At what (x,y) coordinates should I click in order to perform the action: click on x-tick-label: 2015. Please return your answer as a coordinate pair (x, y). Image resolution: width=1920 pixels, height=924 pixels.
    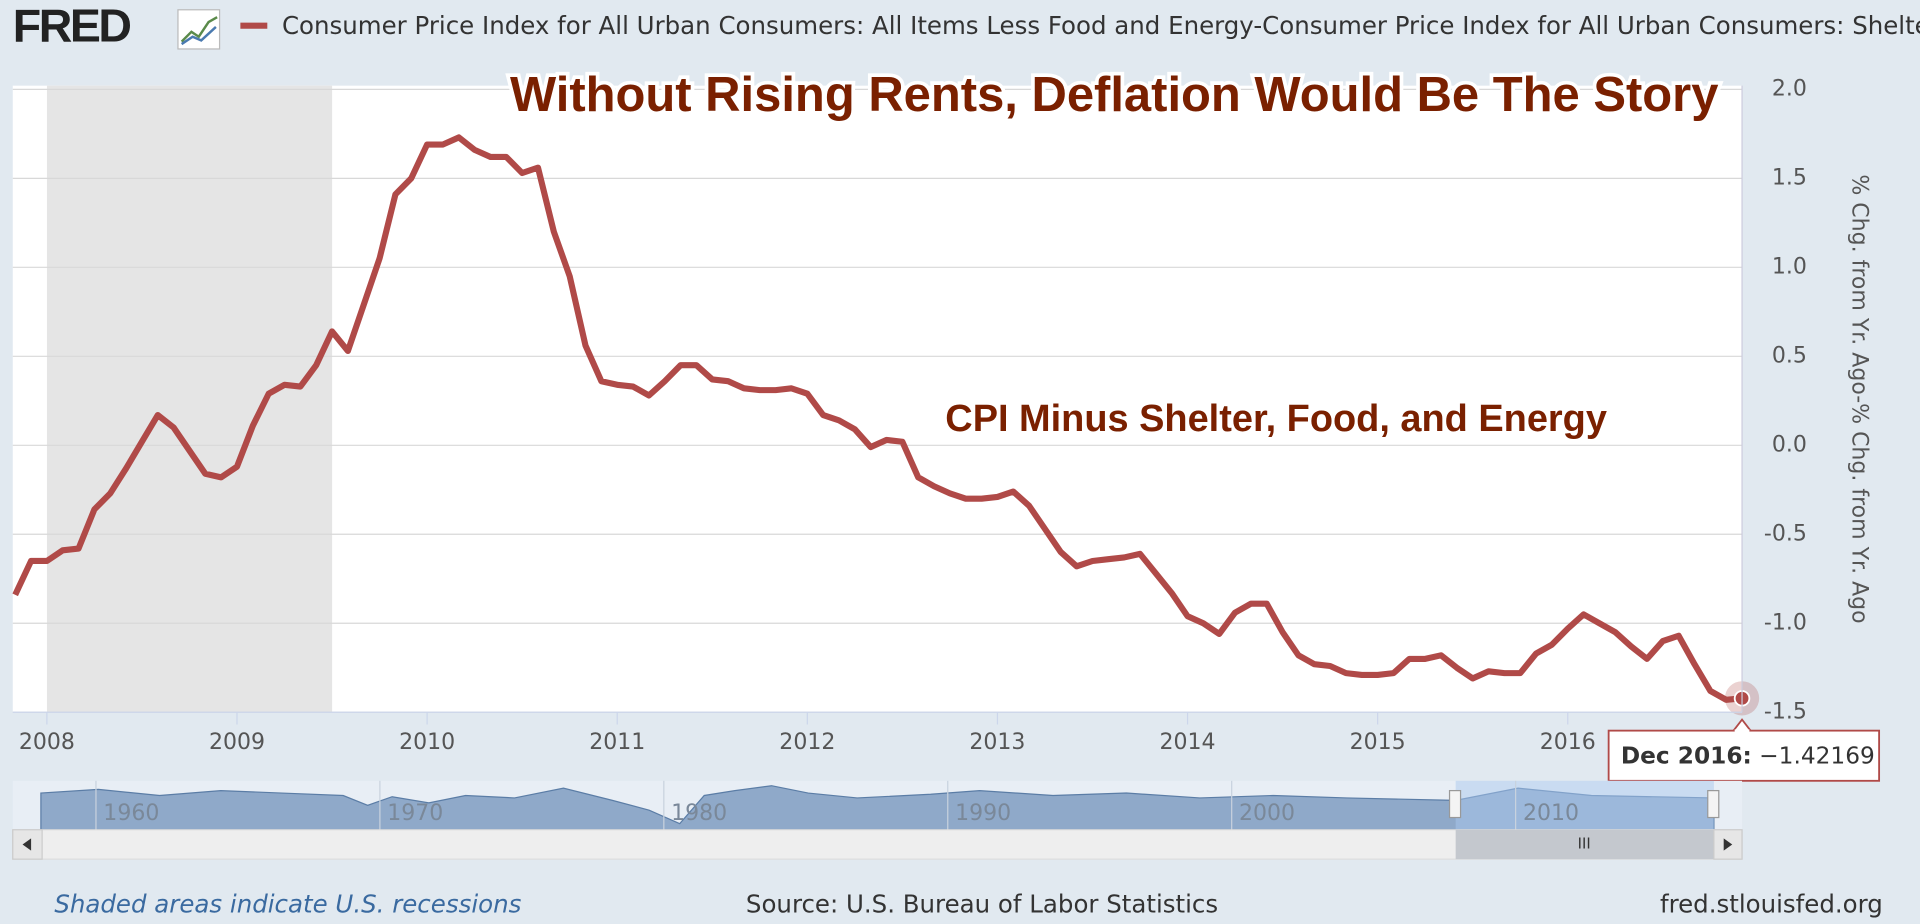
    Looking at the image, I should click on (1378, 742).